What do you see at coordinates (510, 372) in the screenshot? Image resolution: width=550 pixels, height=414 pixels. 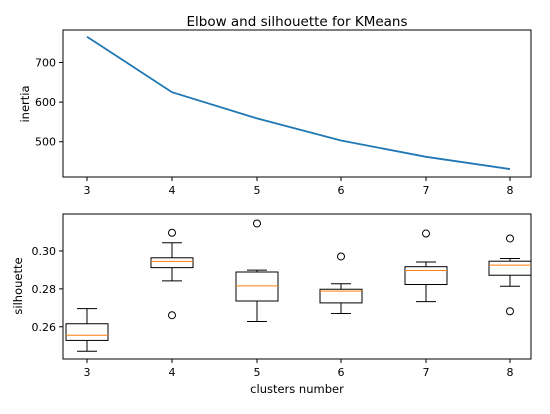 I see `silhouette-x-tick-label: 8` at bounding box center [510, 372].